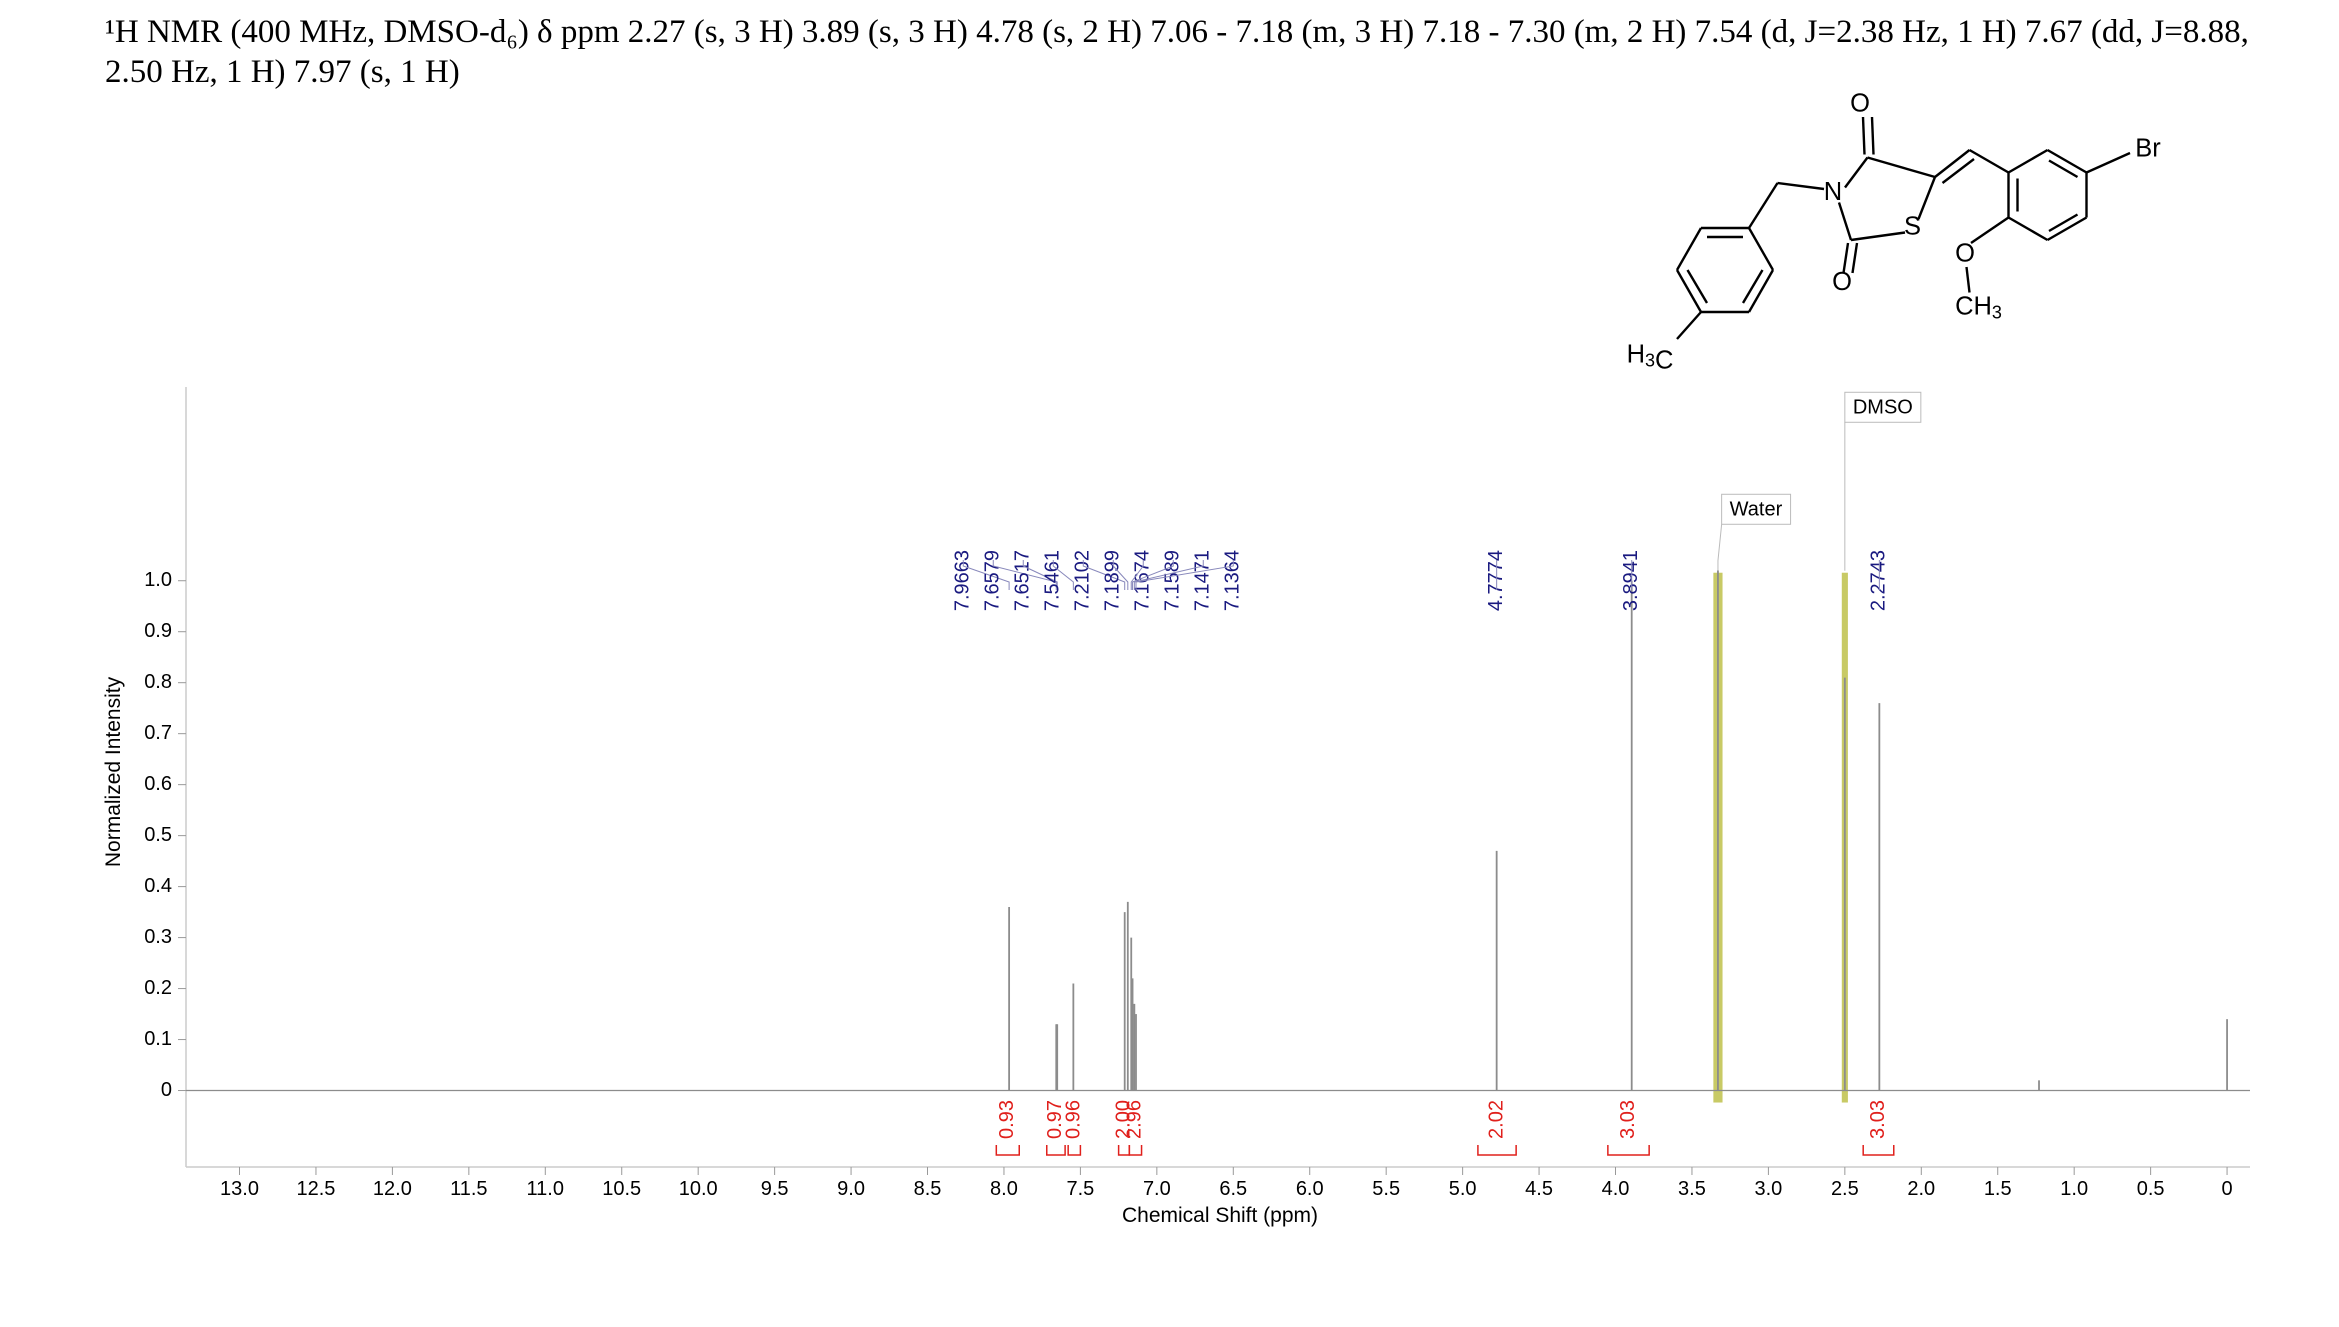  I want to click on x-tick-label: 3.5, so click(1692, 1189).